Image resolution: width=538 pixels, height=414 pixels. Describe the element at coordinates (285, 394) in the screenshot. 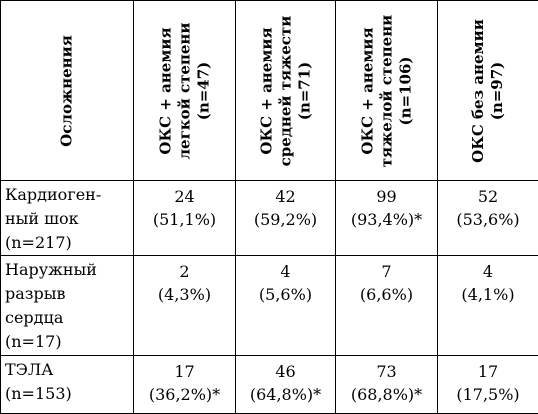

I see `cell-percent: (64,8%)*` at that location.